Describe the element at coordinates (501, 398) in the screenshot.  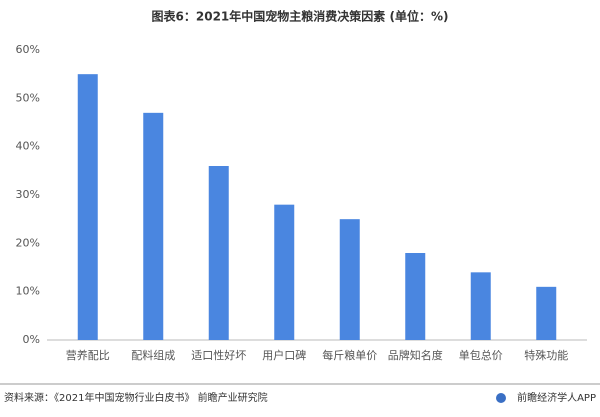
I see `brand-icon` at that location.